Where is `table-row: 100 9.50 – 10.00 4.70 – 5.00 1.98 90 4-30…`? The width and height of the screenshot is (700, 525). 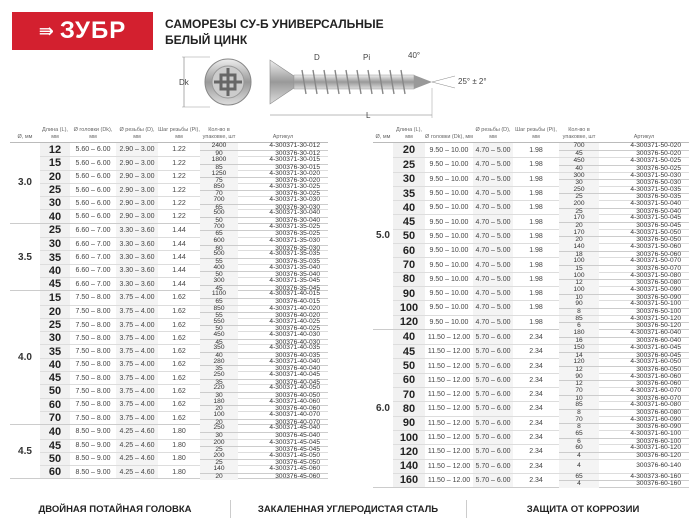 table-row: 100 9.50 – 10.00 4.70 – 5.00 1.98 90 4-30… is located at coordinates (541, 308).